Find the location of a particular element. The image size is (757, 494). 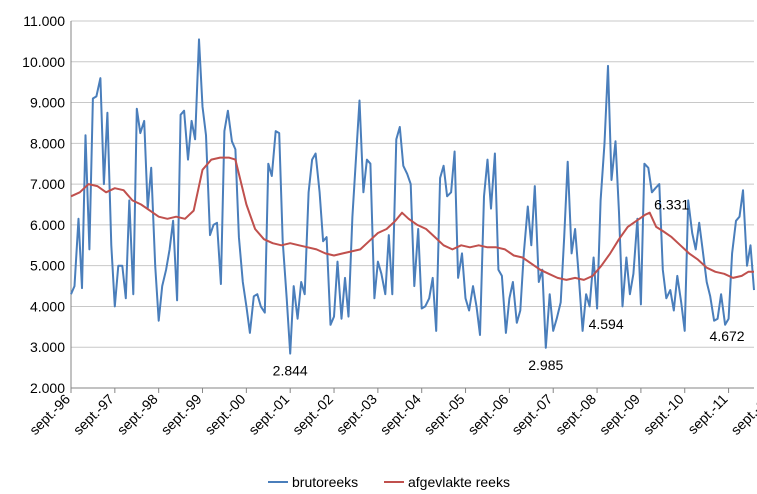

x-tick-label: sept.-10 is located at coordinates (663, 414).